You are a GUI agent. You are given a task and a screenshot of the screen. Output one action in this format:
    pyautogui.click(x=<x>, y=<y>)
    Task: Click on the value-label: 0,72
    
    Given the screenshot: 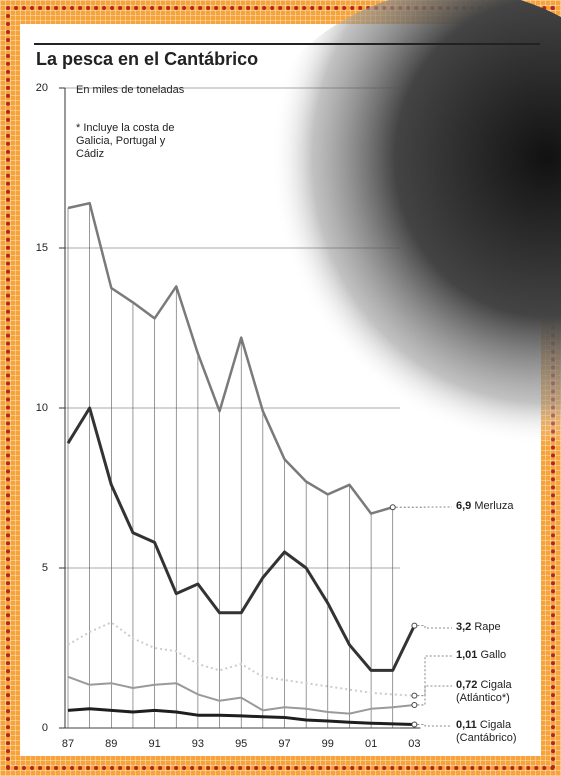 What is the action you would take?
    pyautogui.click(x=467, y=685)
    